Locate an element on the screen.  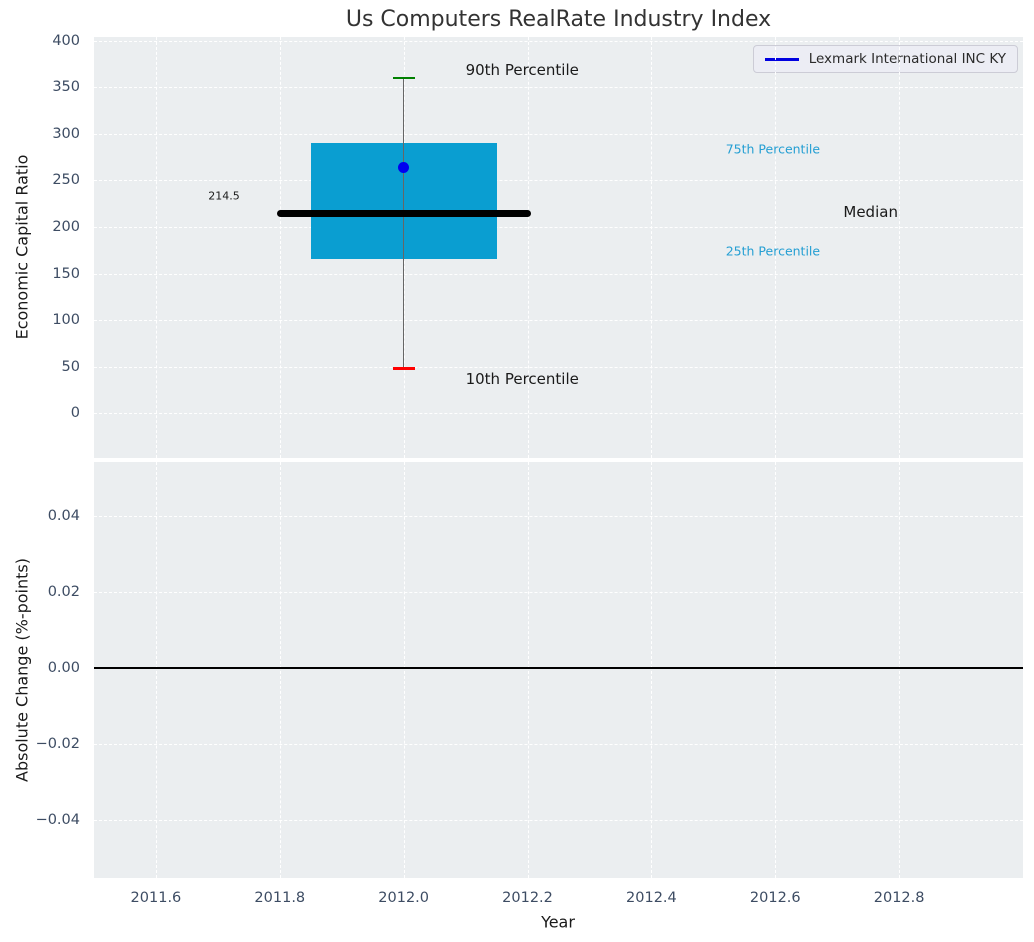
company-data-point is located at coordinates (404, 167).